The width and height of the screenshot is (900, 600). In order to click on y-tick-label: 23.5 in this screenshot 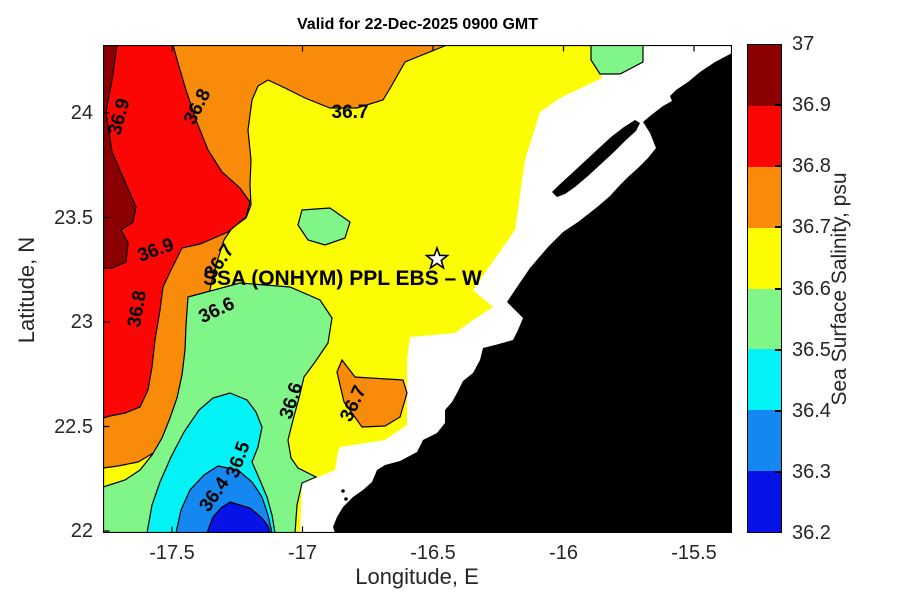, I will do `click(73, 217)`.